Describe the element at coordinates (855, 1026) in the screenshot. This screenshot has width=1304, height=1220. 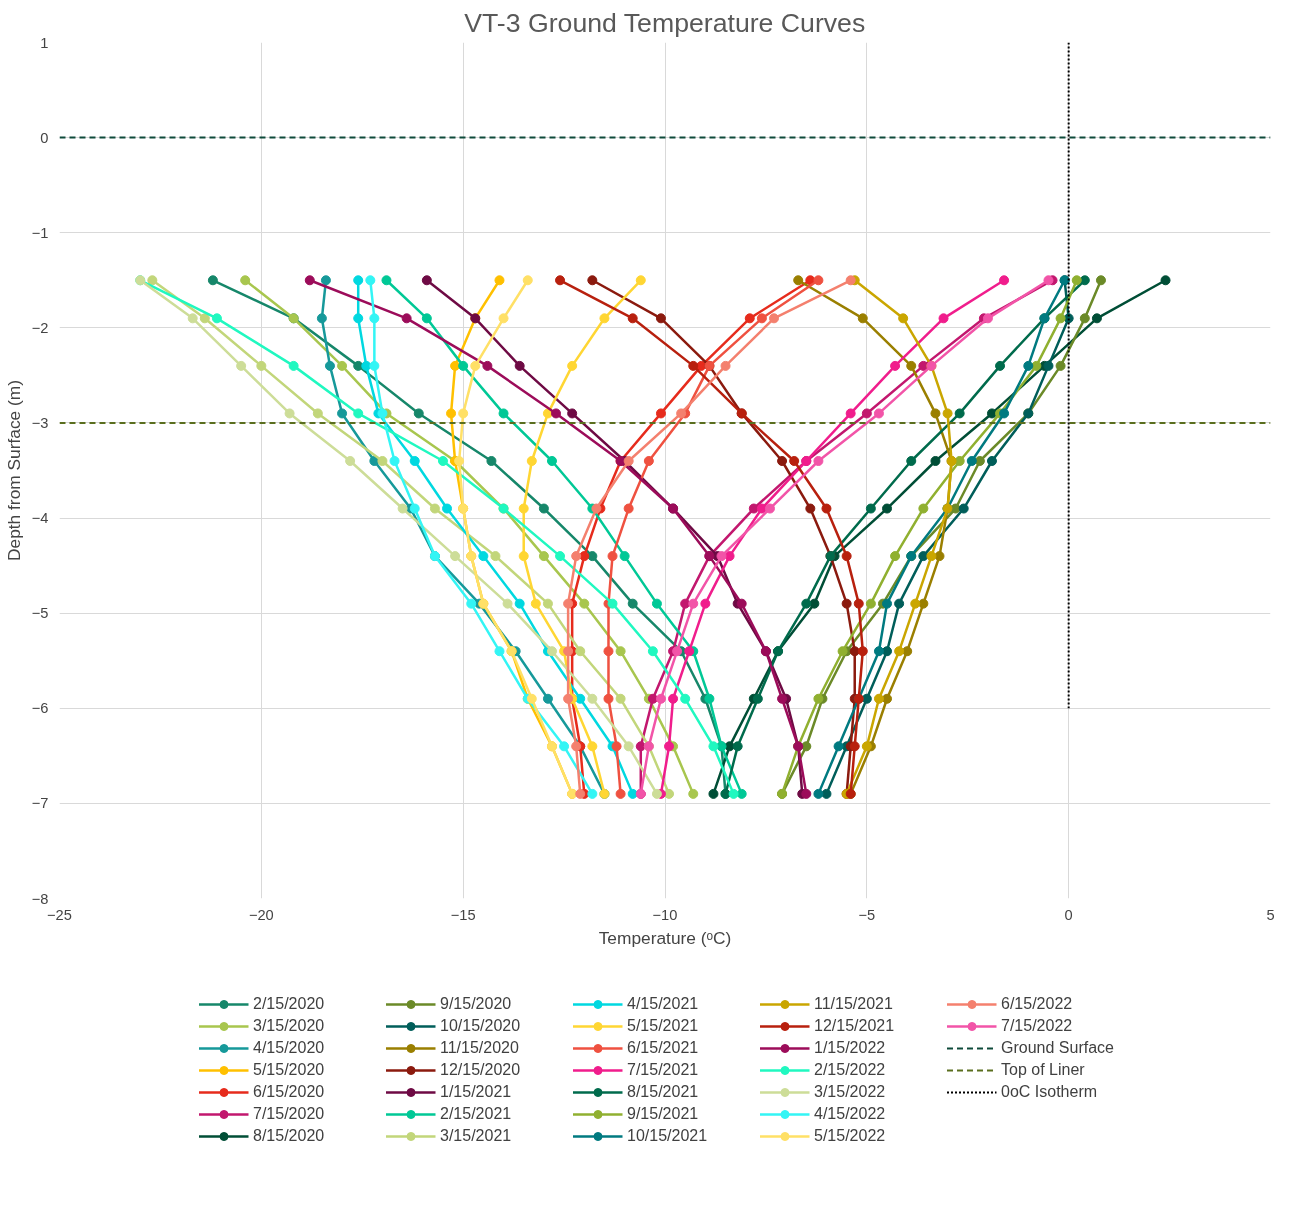
I see `legend-label: 12/15/2021` at that location.